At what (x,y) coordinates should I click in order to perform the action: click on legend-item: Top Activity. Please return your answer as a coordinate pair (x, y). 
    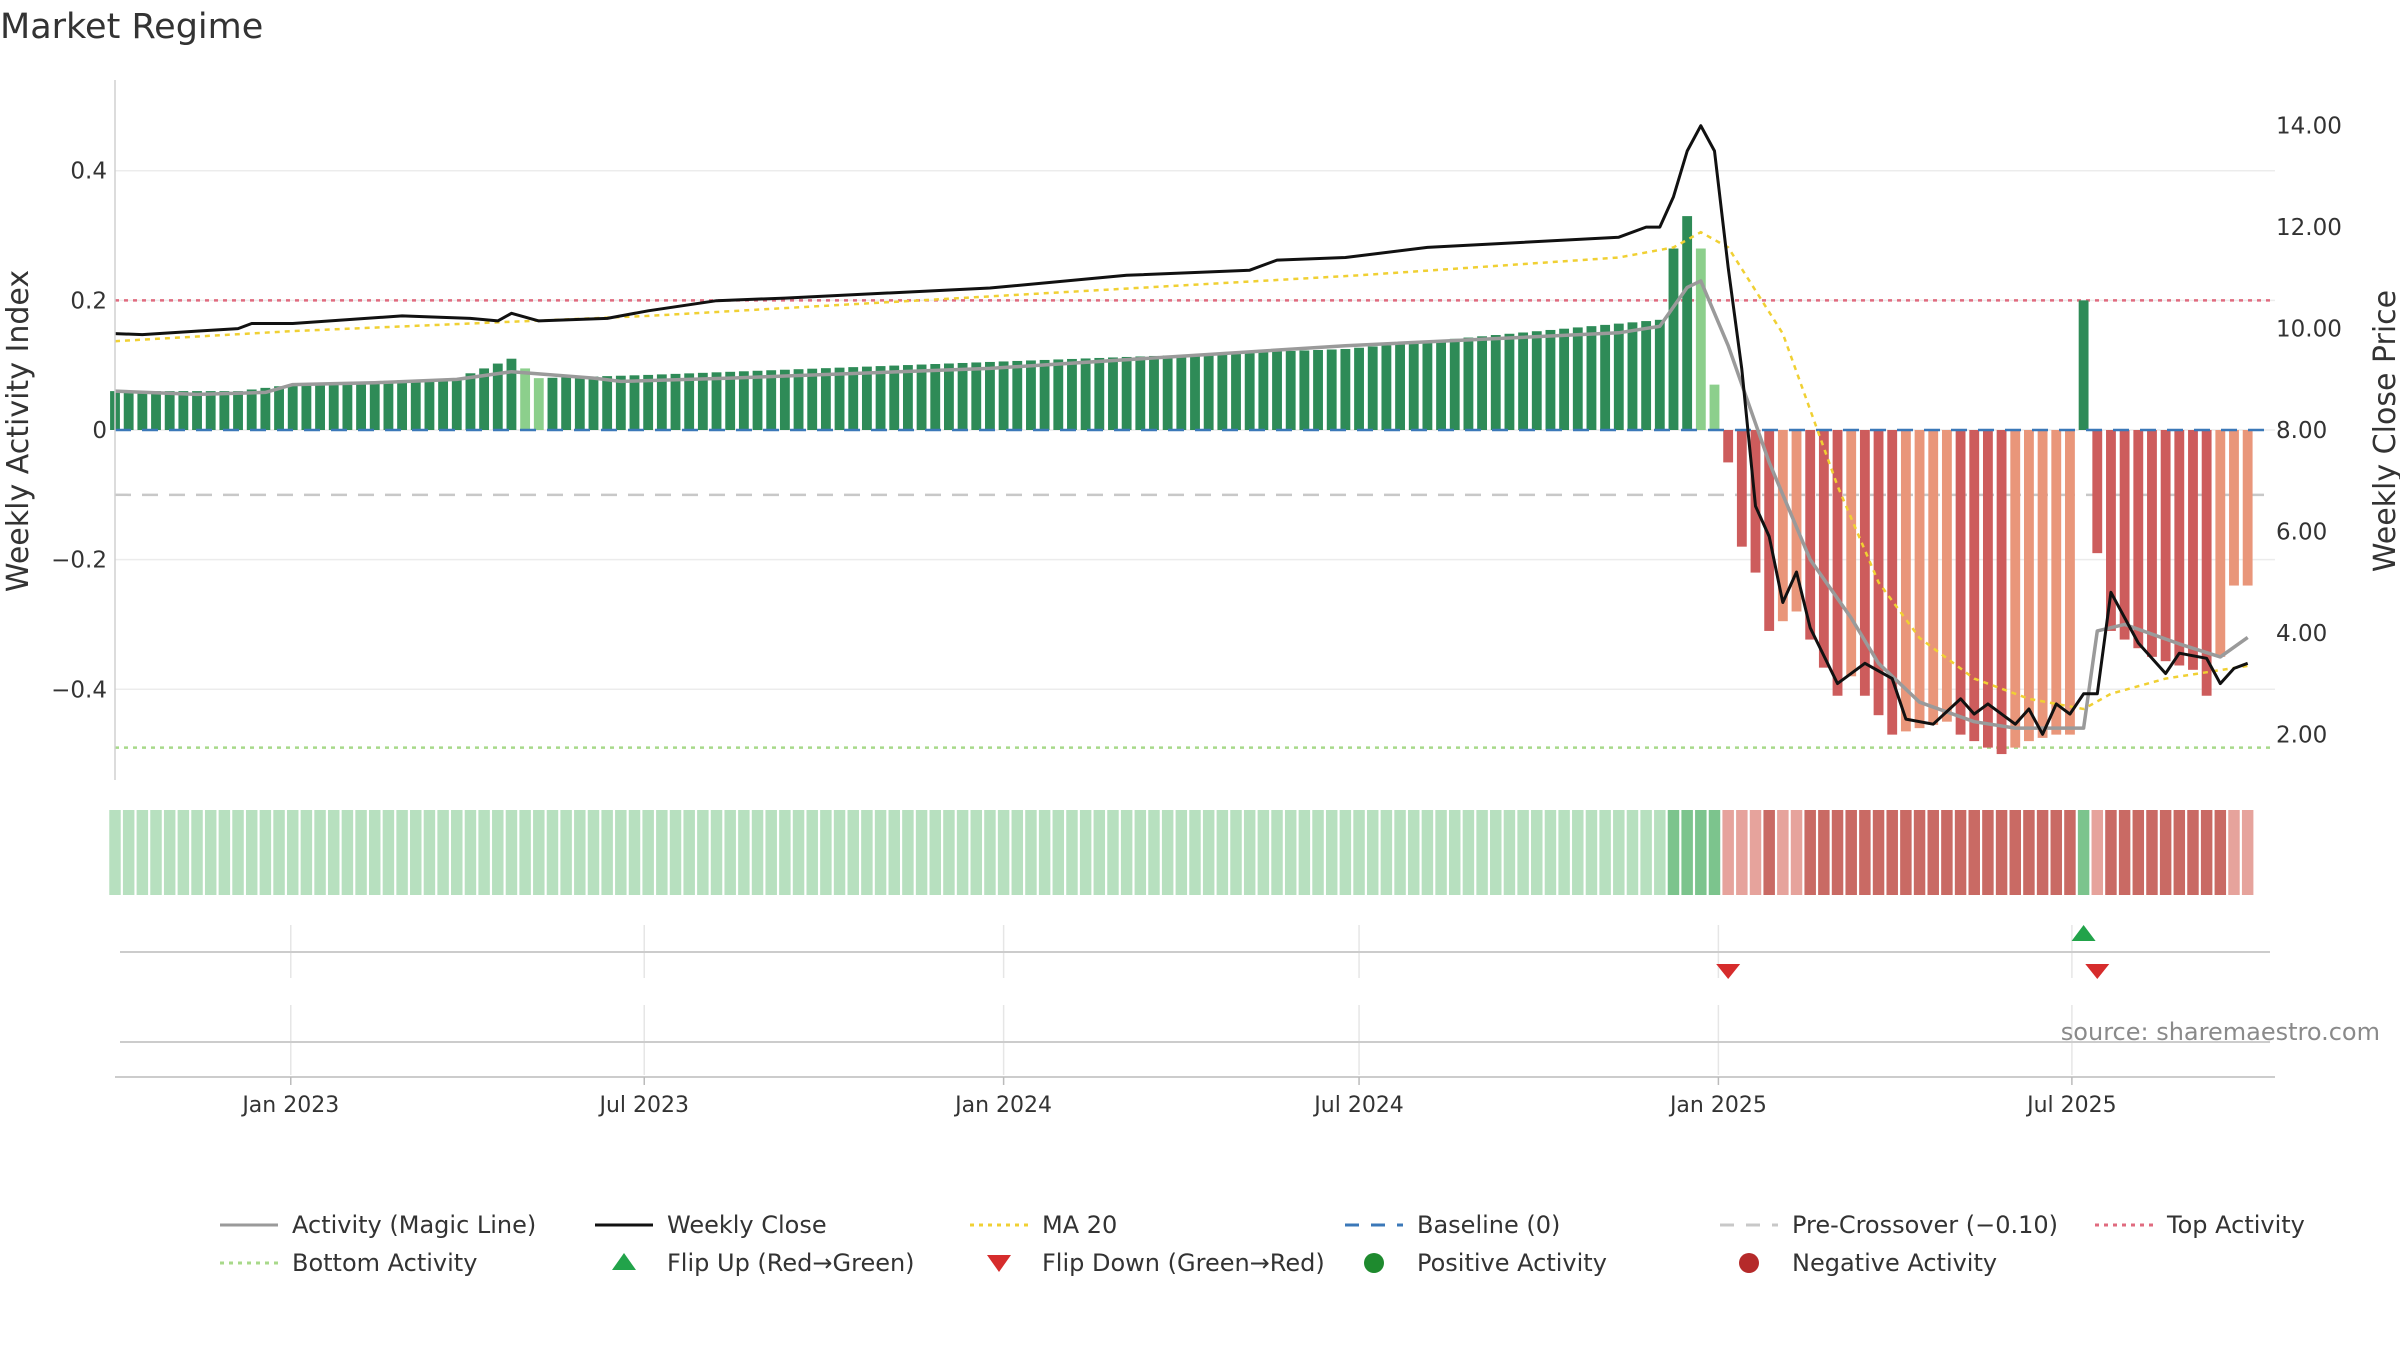
    Looking at the image, I should click on (2200, 1225).